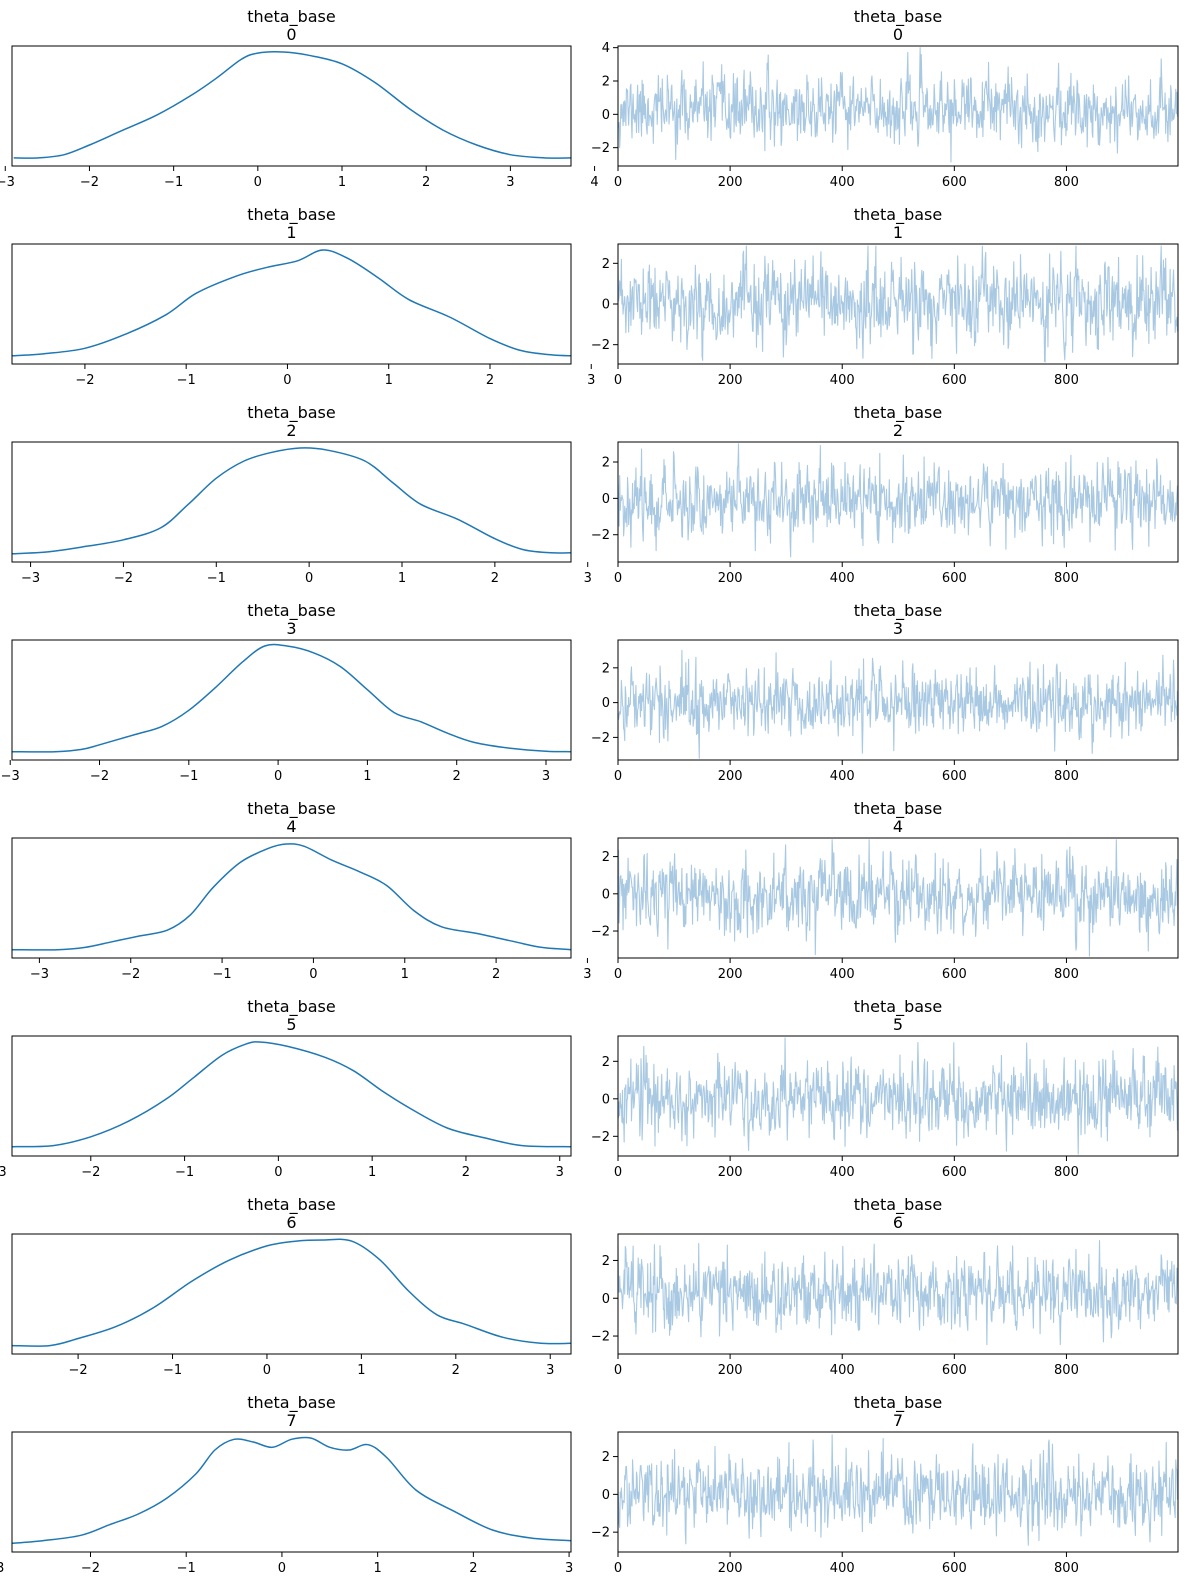 The height and width of the screenshot is (1589, 1189). Describe the element at coordinates (606, 48) in the screenshot. I see `trace-y-tick-label: 4` at that location.